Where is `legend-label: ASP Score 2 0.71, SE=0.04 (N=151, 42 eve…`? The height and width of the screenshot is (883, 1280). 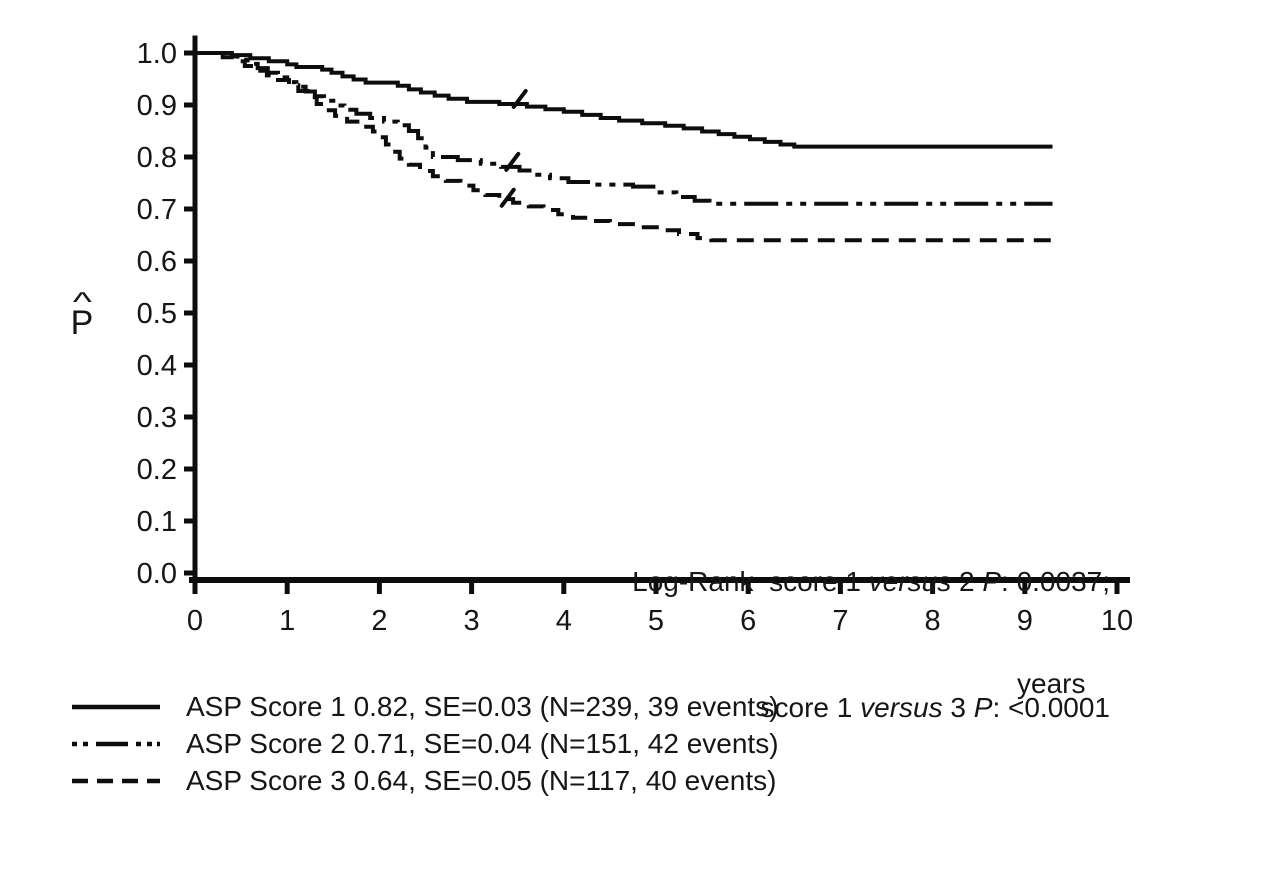 legend-label: ASP Score 2 0.71, SE=0.04 (N=151, 42 eve… is located at coordinates (482, 743).